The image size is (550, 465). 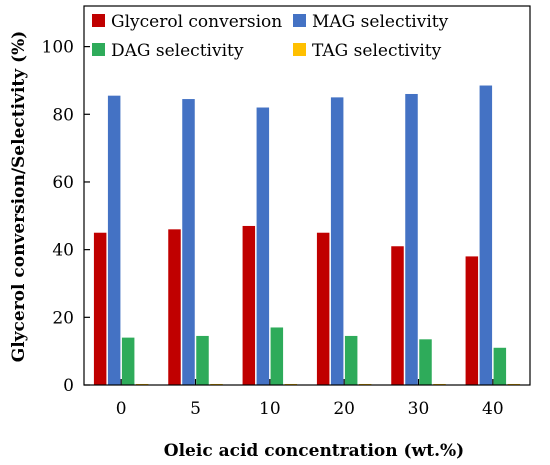 I want to click on legend-label: DAG selectivity, so click(x=177, y=51).